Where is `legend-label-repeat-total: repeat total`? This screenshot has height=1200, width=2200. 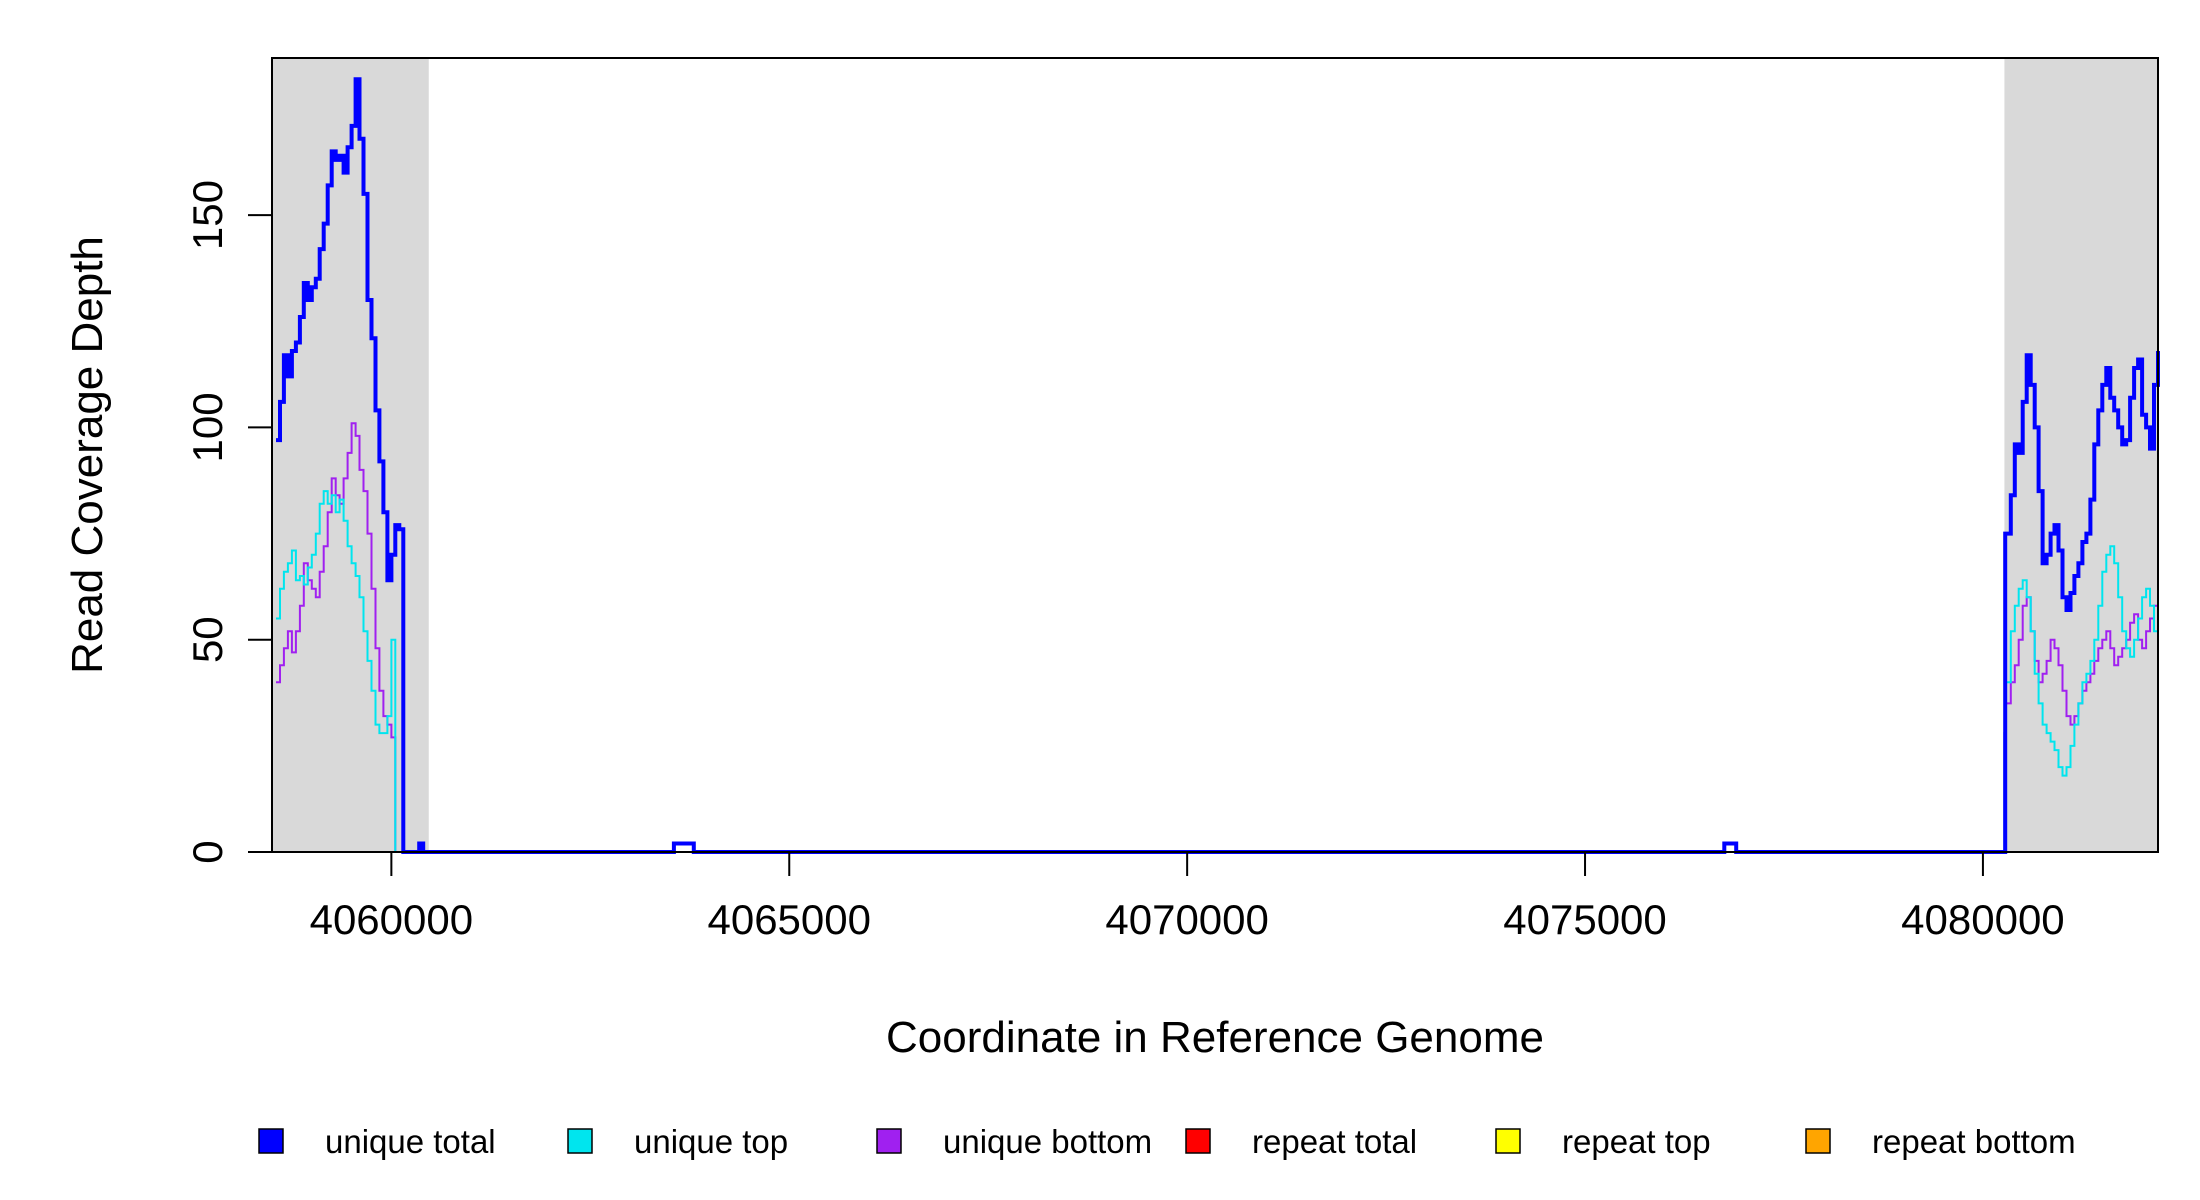 legend-label-repeat-total: repeat total is located at coordinates (1334, 1141).